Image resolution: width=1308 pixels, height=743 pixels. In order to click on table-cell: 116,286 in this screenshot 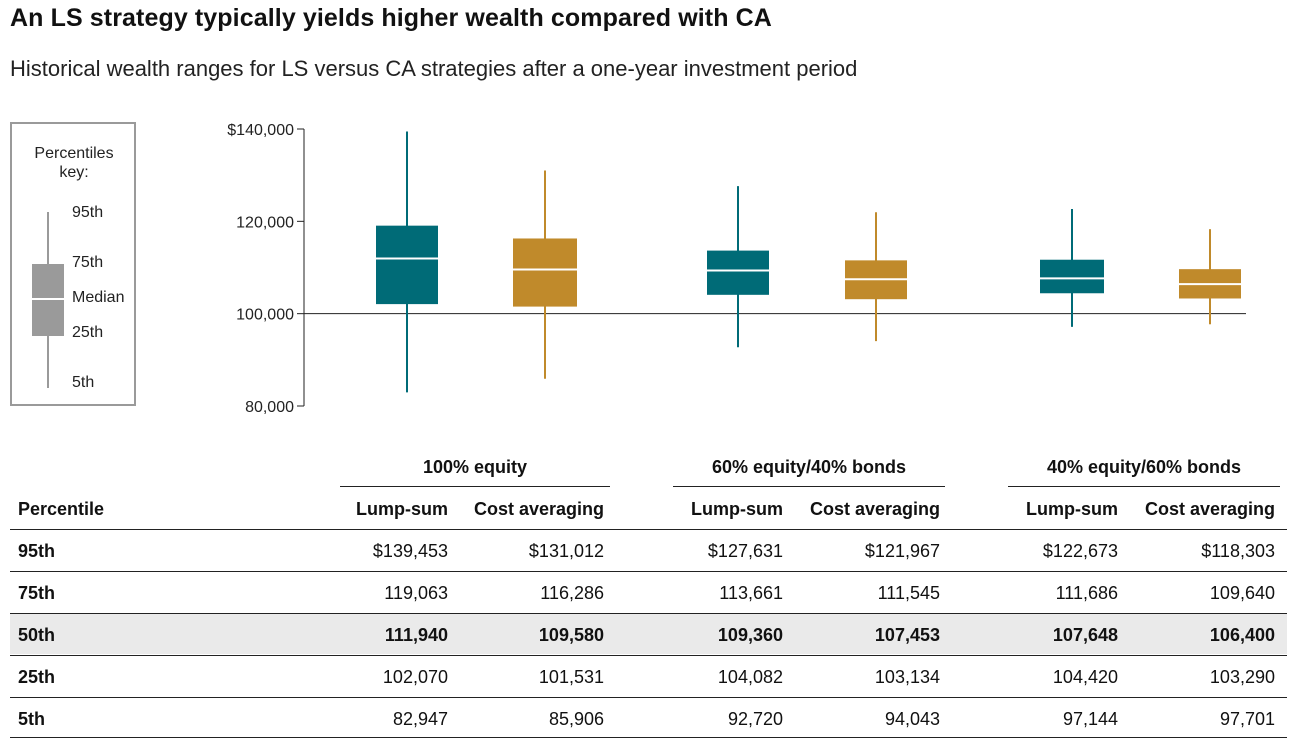, I will do `click(572, 593)`.